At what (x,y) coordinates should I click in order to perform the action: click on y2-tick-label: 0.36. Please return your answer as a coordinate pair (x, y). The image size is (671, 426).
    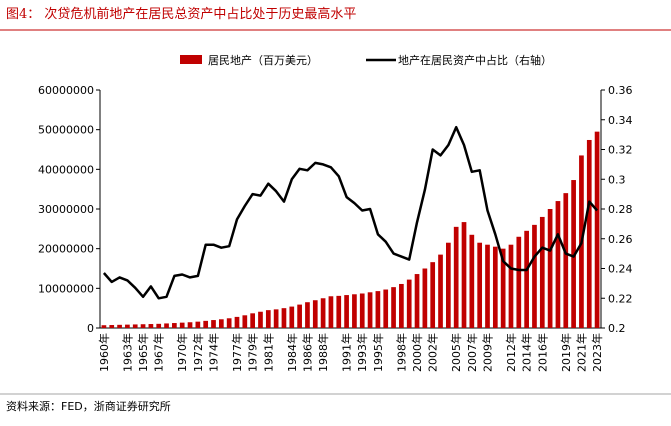
    Looking at the image, I should click on (620, 90).